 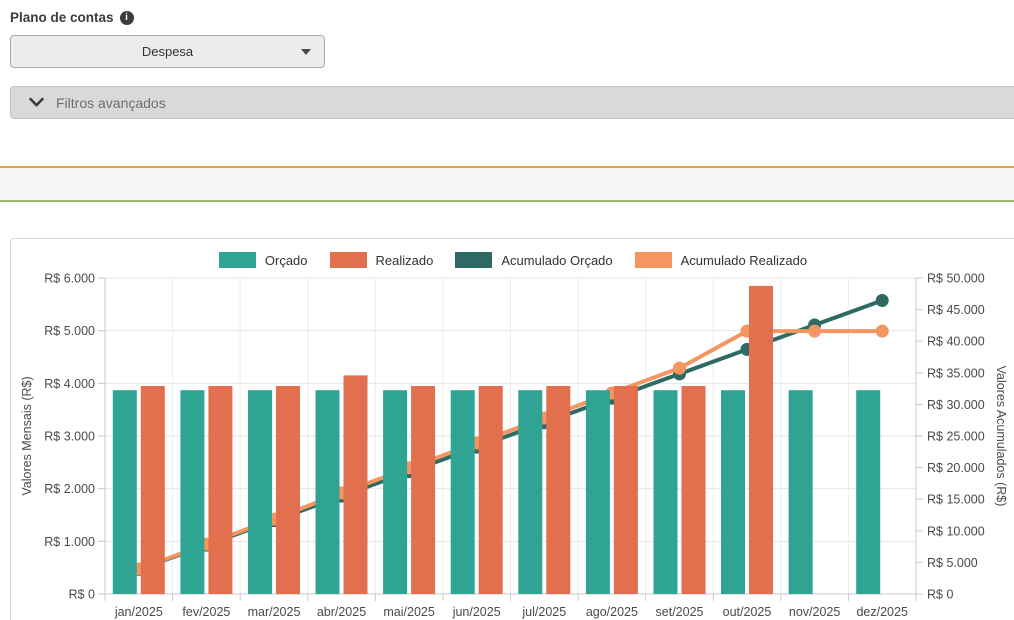 I want to click on x-axis-label-jun/2025: jun/2025, so click(x=476, y=612).